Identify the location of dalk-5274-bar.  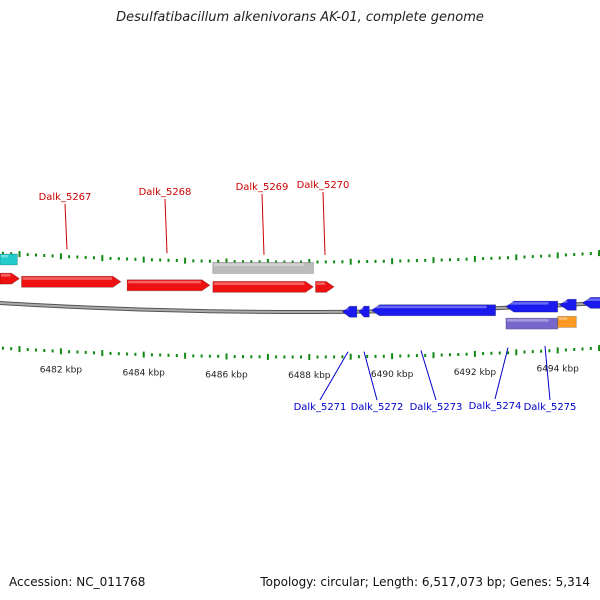
(567, 304).